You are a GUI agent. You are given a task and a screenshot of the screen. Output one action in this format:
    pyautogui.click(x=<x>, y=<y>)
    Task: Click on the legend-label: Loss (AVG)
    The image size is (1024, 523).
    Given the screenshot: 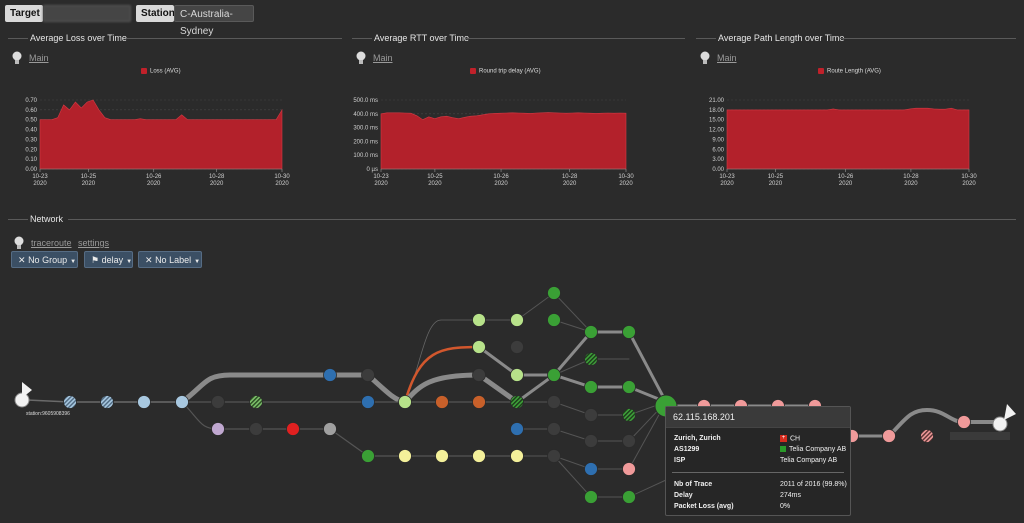 What is the action you would take?
    pyautogui.click(x=165, y=71)
    